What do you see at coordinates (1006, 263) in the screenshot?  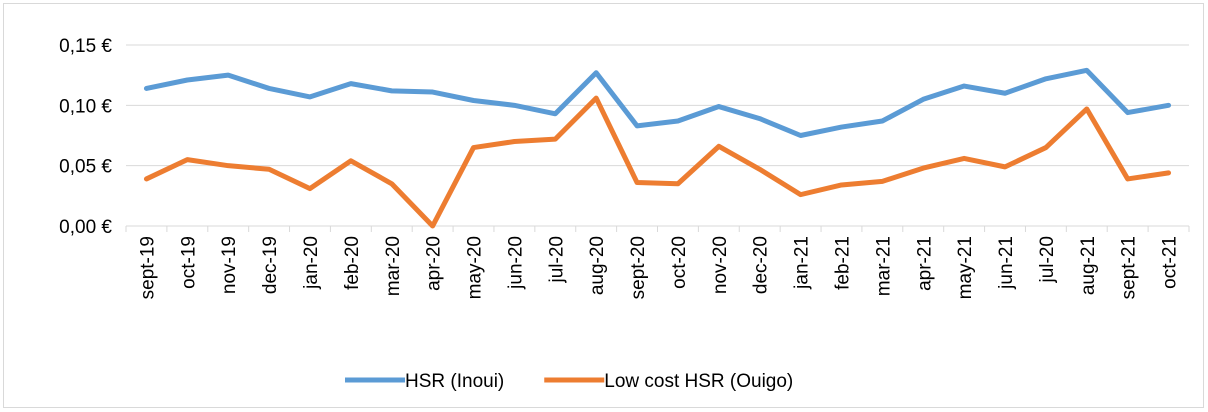 I see `x-tick-label: jun-21` at bounding box center [1006, 263].